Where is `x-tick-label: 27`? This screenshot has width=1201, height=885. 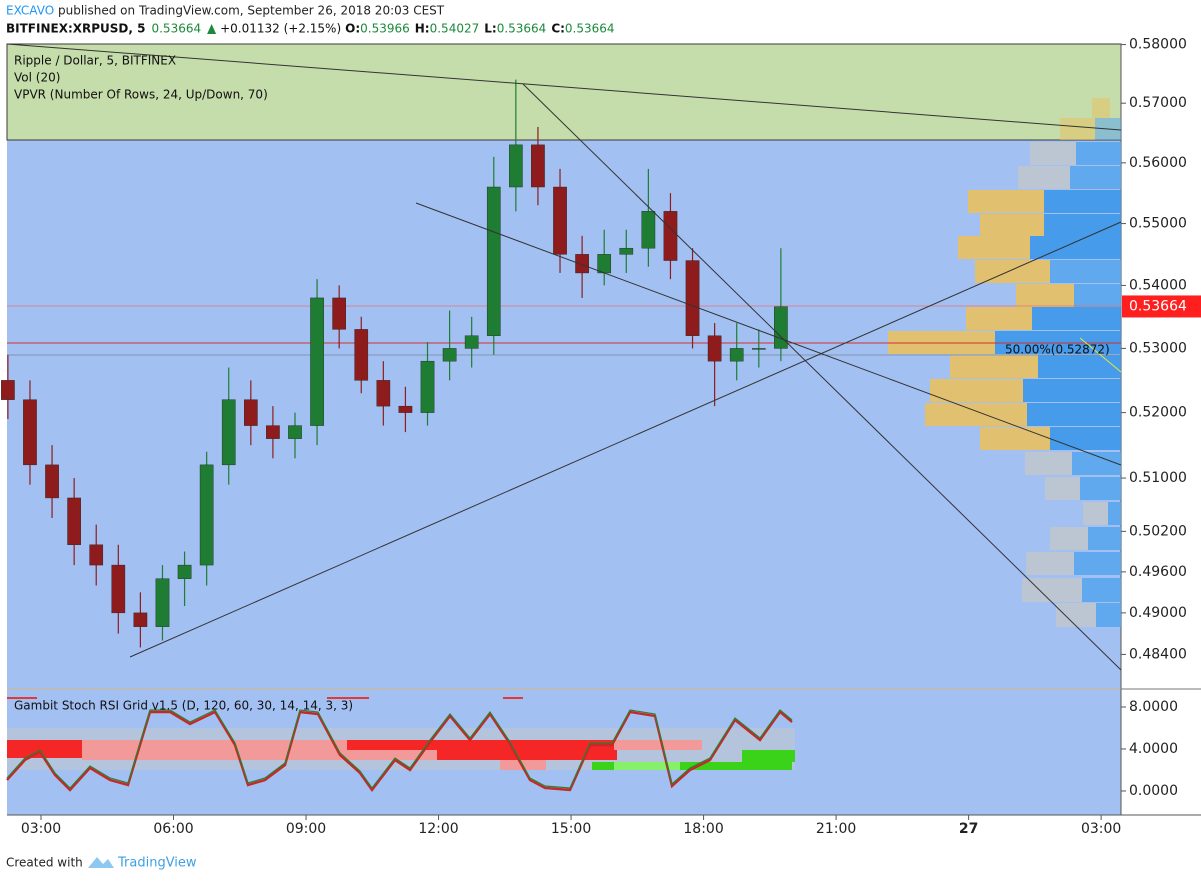
x-tick-label: 27 is located at coordinates (968, 829).